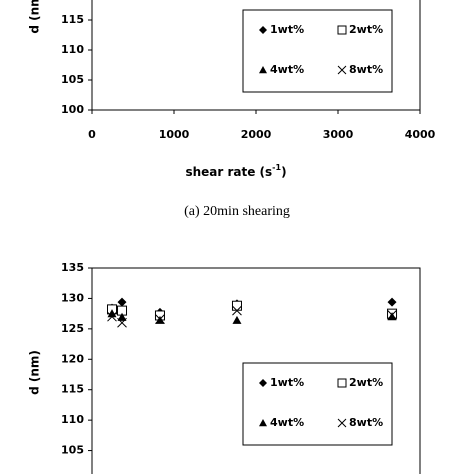  I want to click on x-axis-label-part: ), so click(283, 172).